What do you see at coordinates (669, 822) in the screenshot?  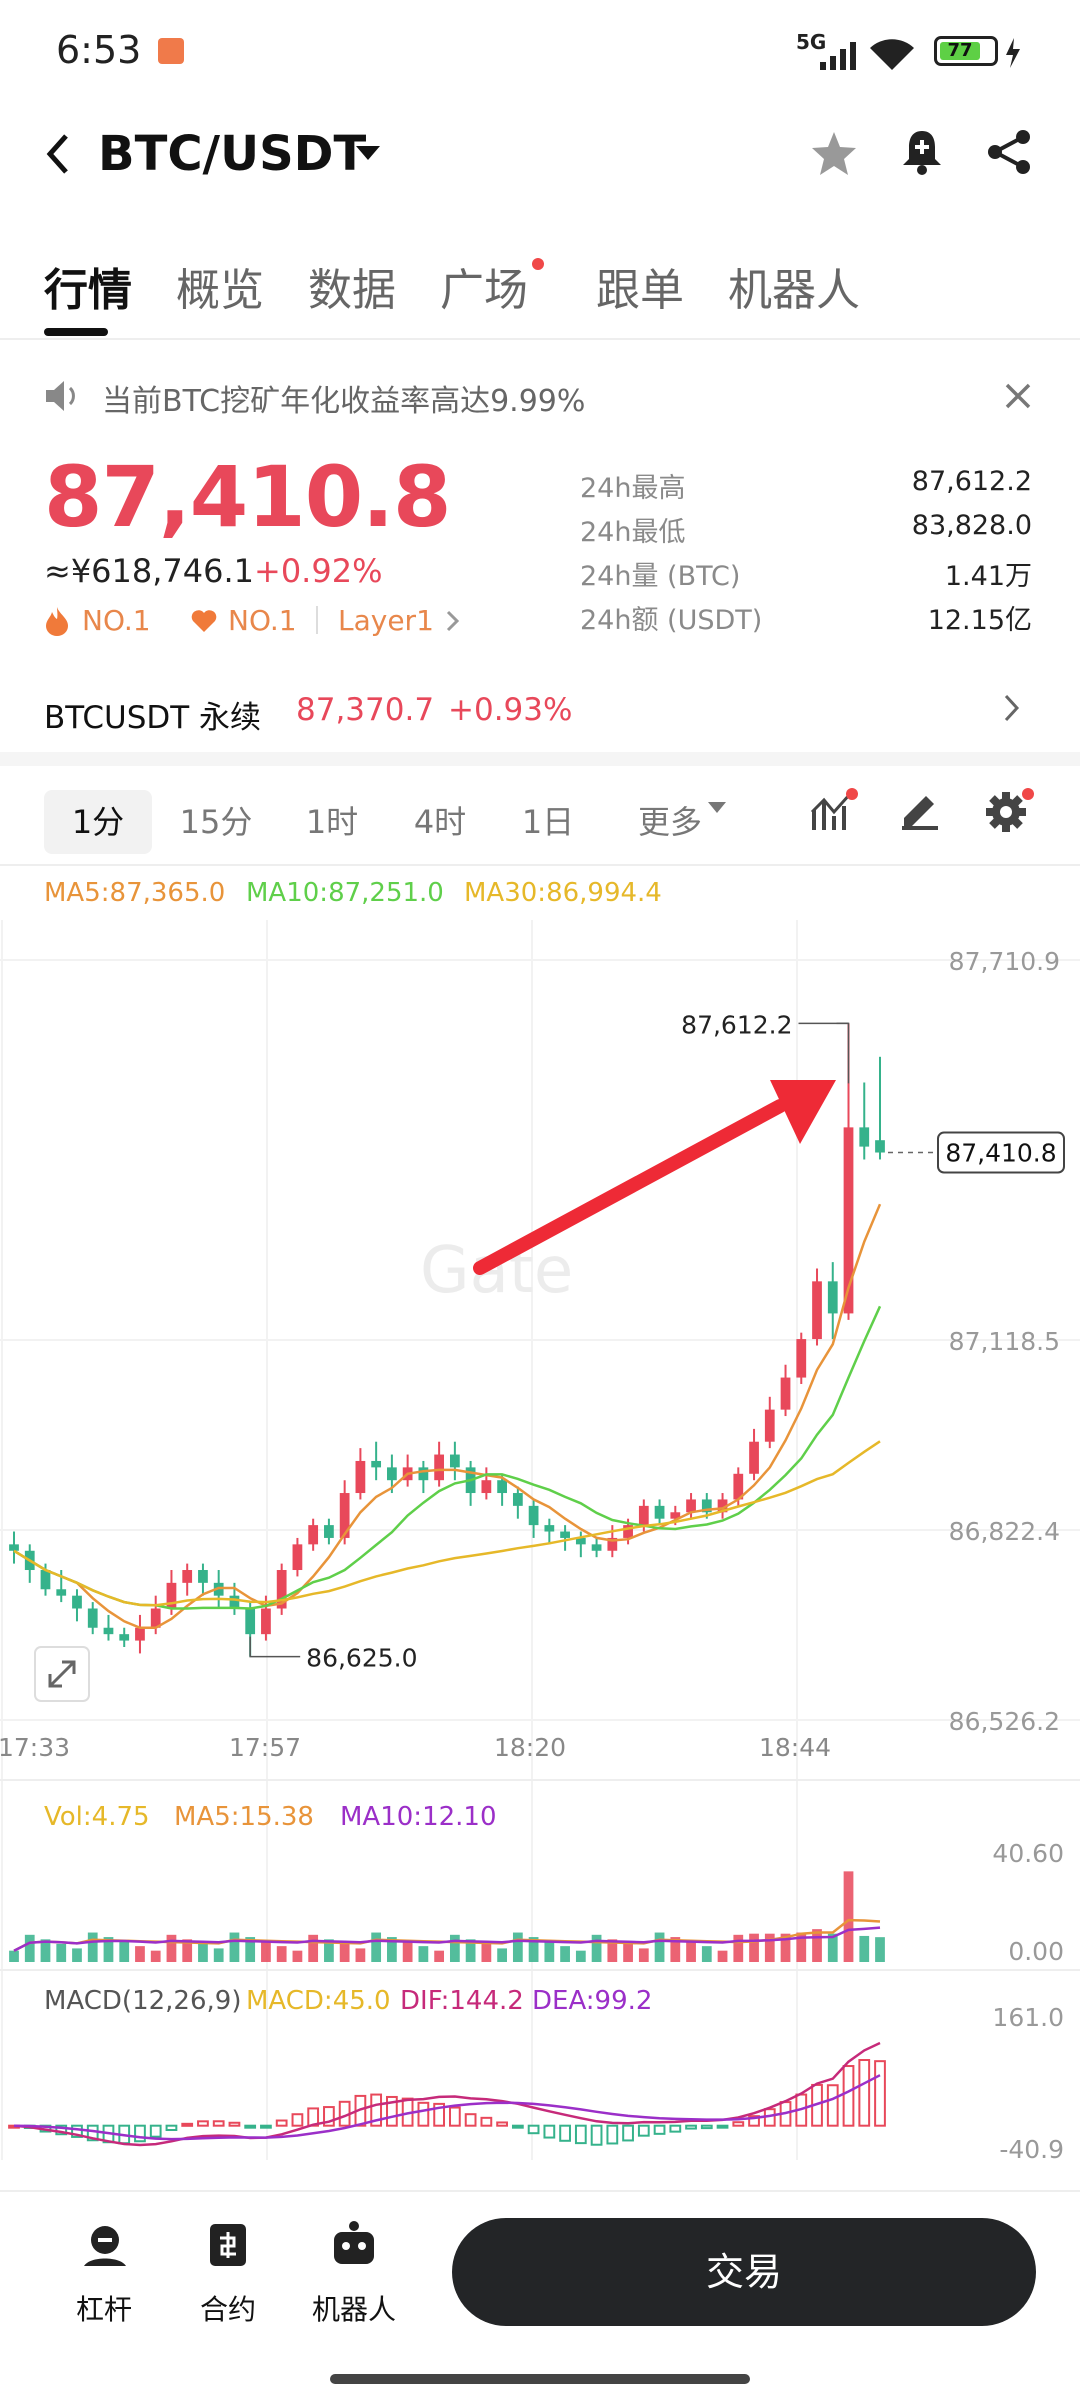 I see `interval-more: 更多` at bounding box center [669, 822].